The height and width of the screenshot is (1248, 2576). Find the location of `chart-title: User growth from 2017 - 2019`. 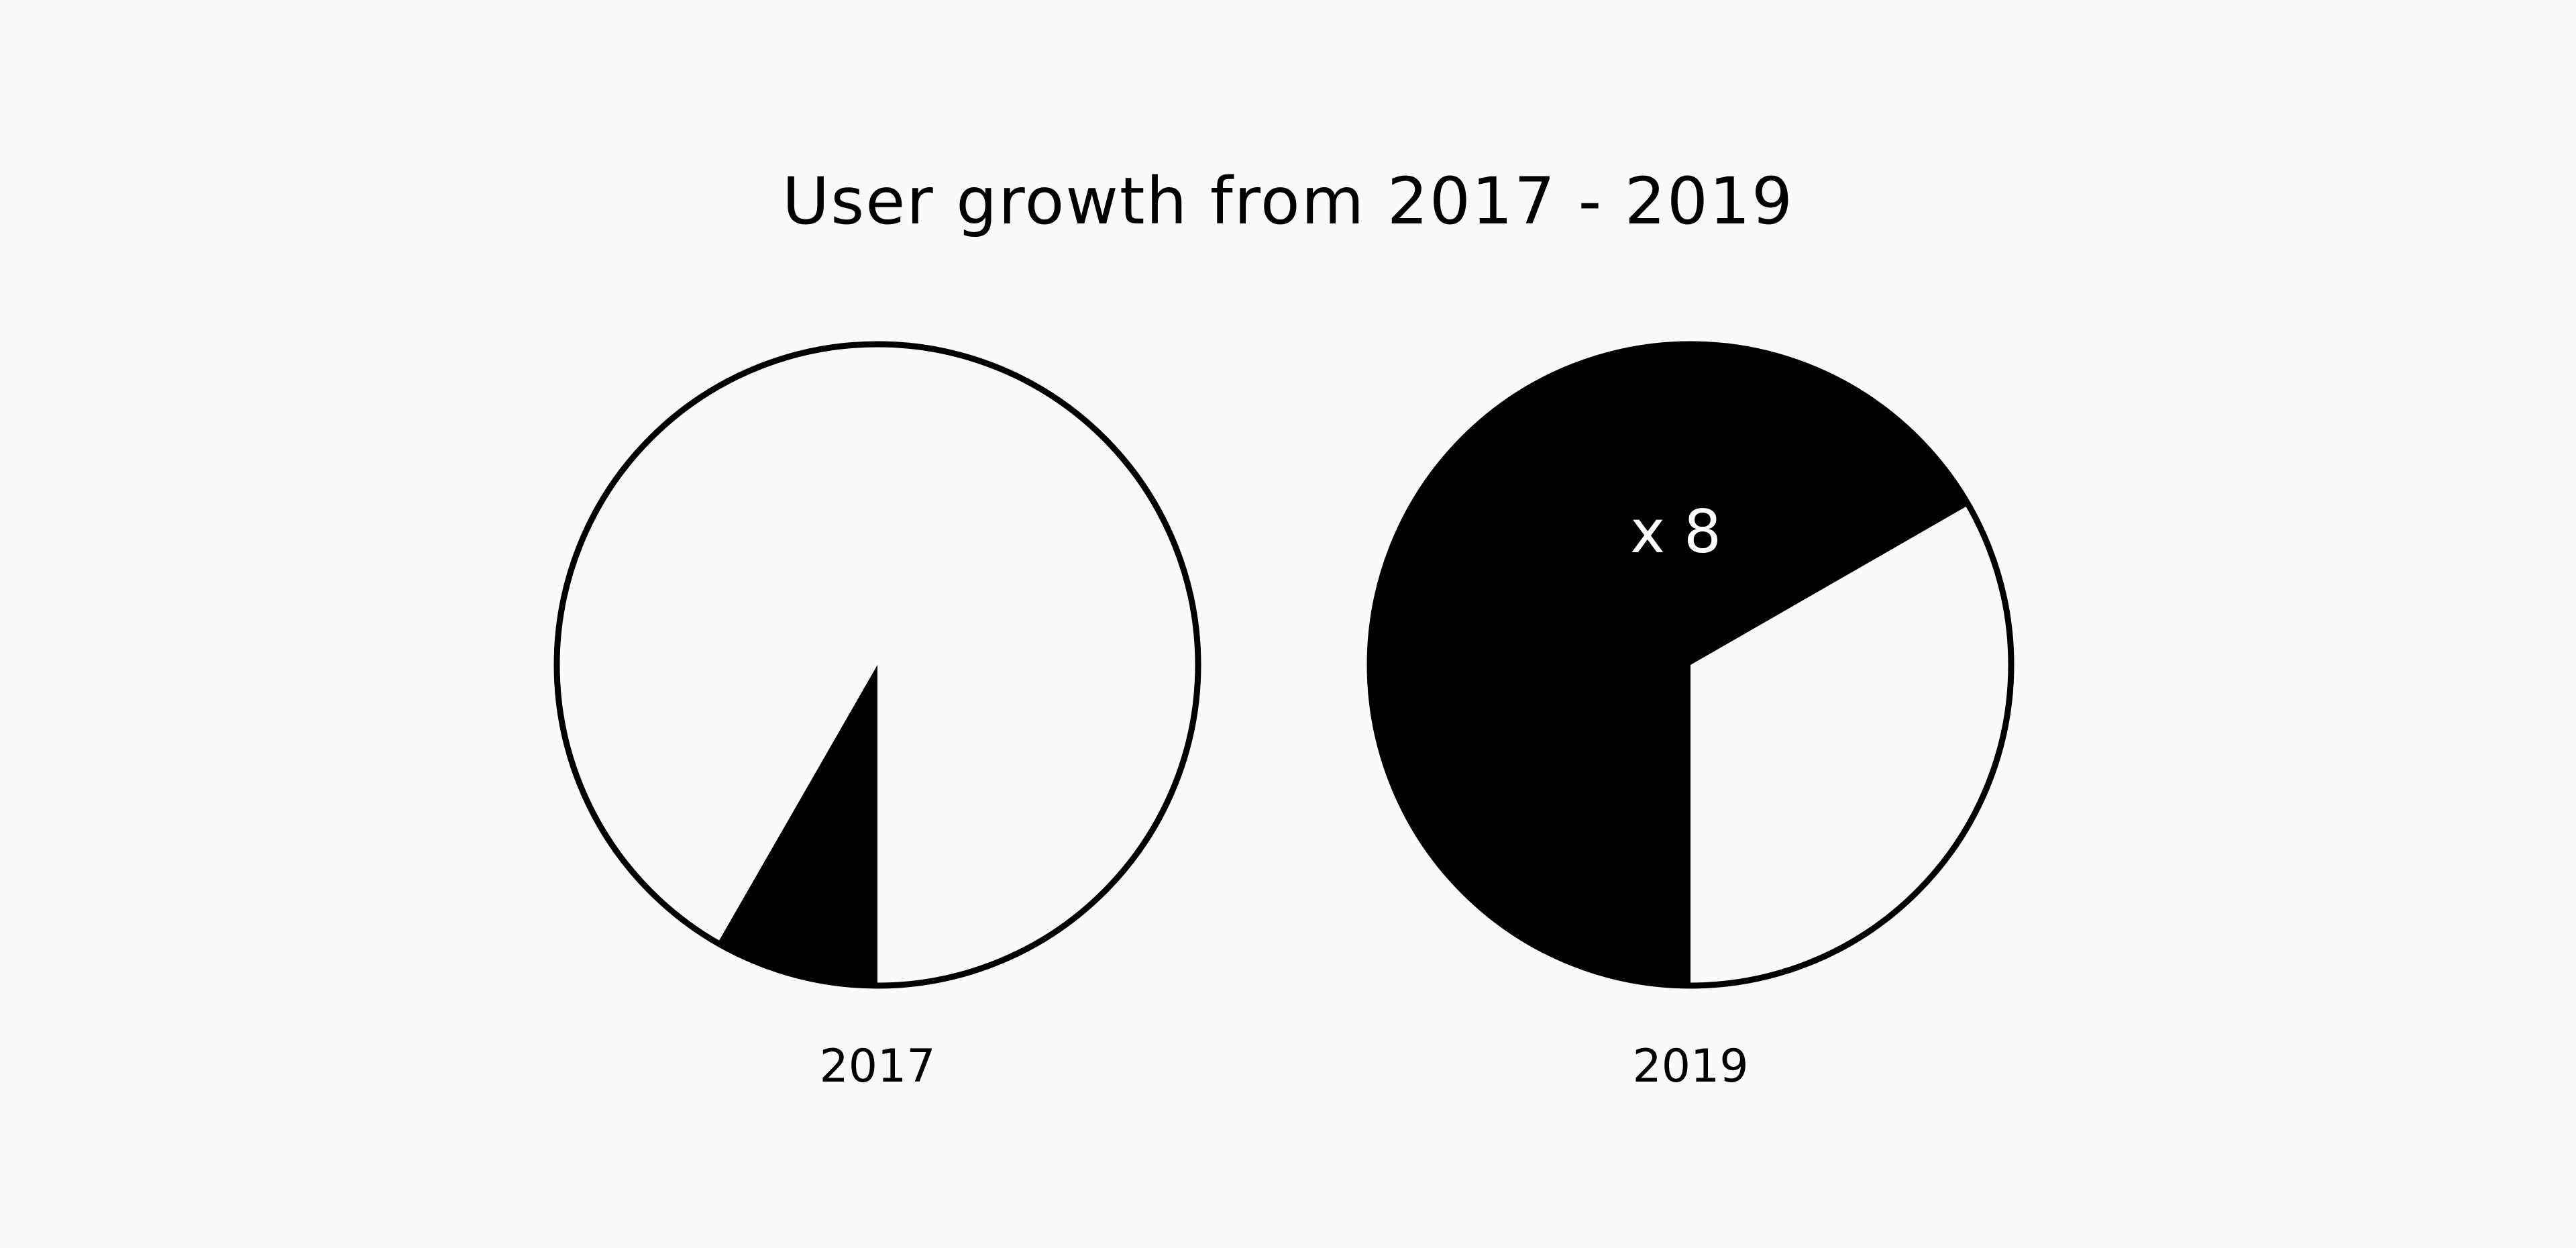

chart-title: User growth from 2017 - 2019 is located at coordinates (1288, 202).